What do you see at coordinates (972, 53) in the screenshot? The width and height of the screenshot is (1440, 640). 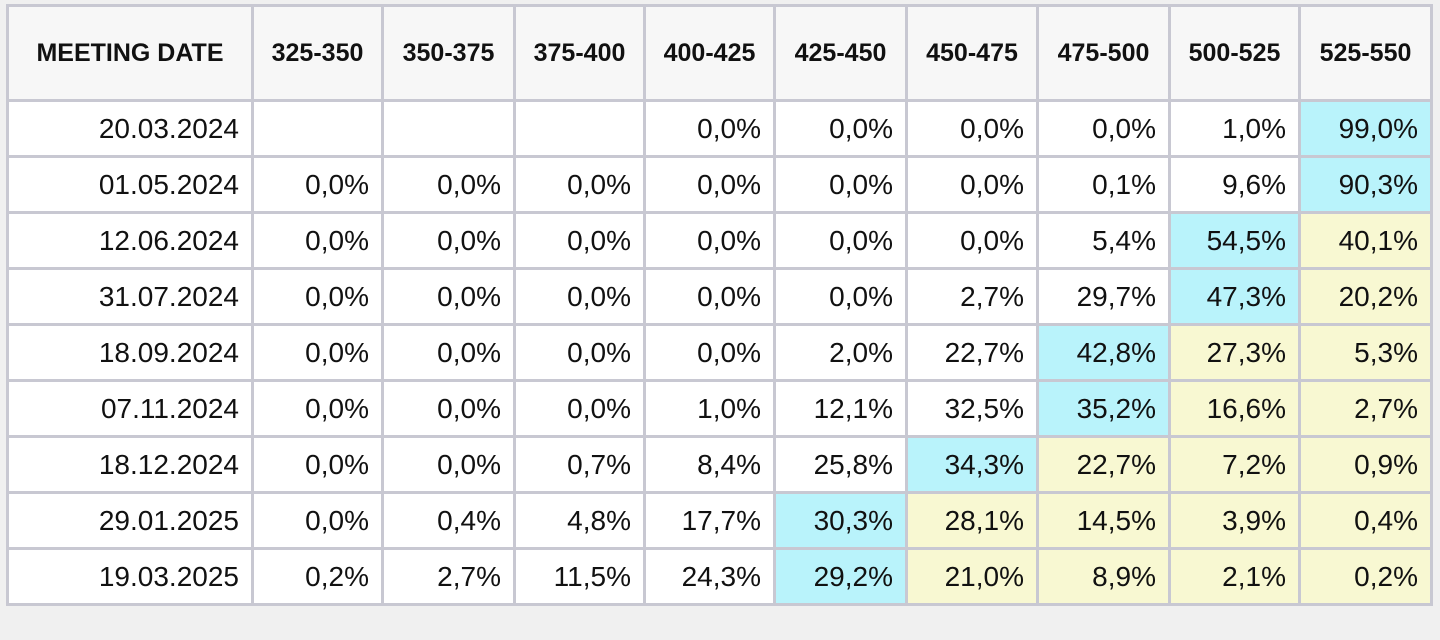 I see `column-header-range: 450-475` at bounding box center [972, 53].